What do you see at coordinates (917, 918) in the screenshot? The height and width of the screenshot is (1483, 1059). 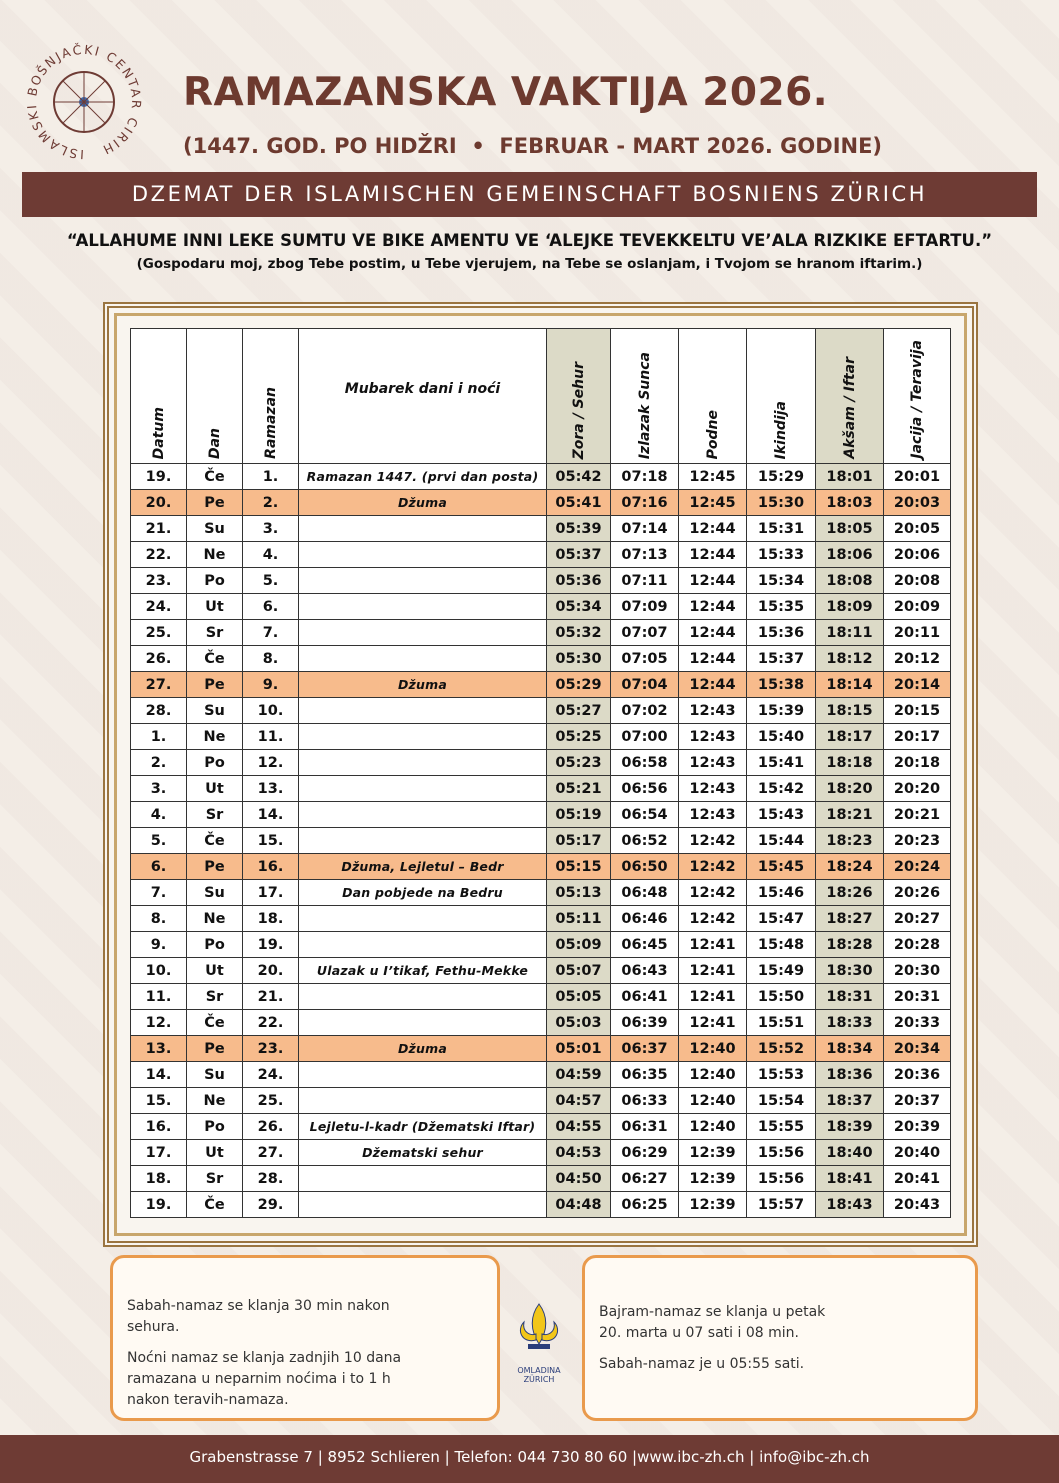 I see `table-cell: 20:27` at bounding box center [917, 918].